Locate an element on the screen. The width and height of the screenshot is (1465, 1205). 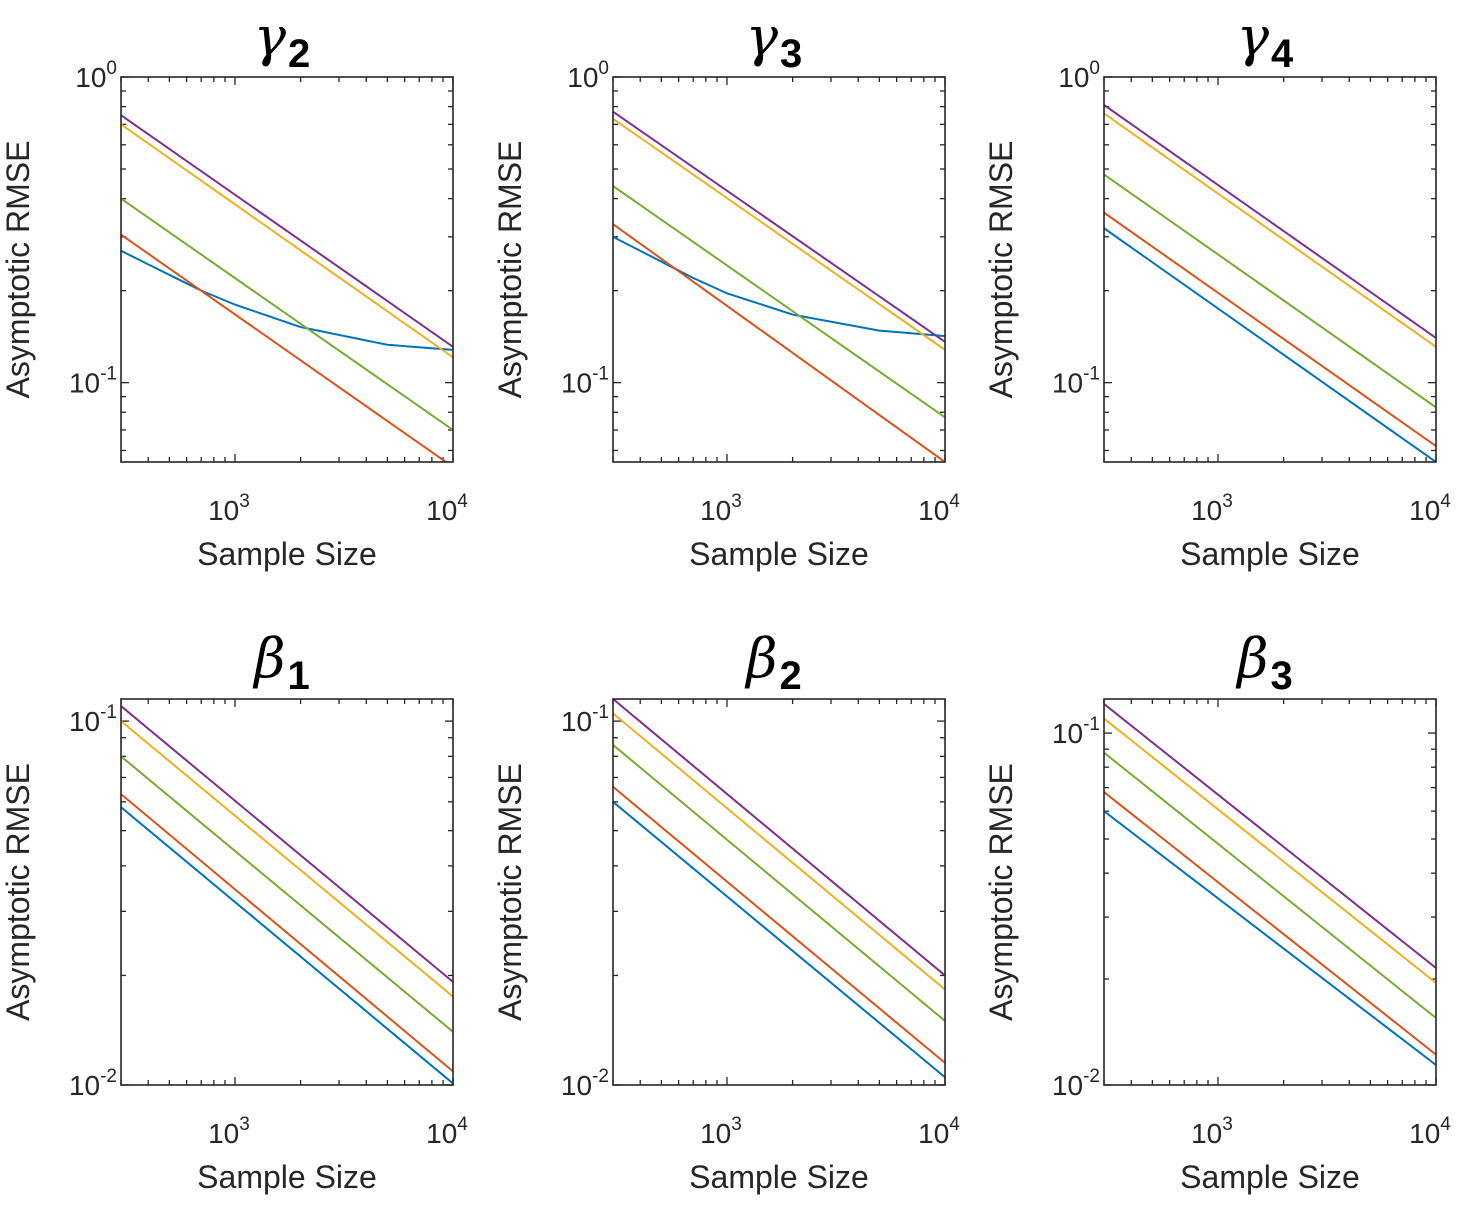
title-subscript: 3 is located at coordinates (1281, 676).